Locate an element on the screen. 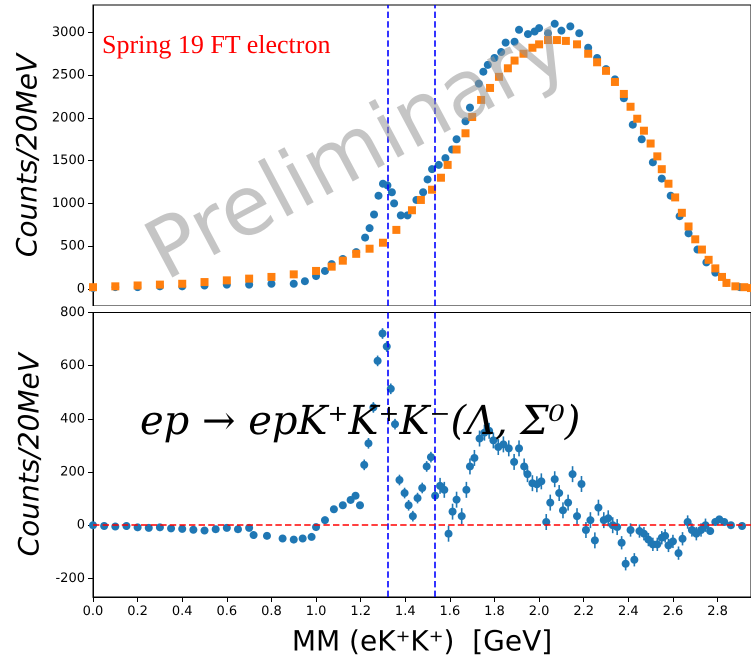  x-tick-label: 0.2 is located at coordinates (137, 611).